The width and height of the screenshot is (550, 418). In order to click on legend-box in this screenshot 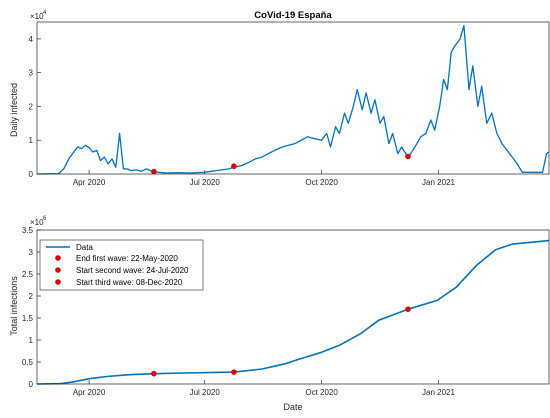, I will do `click(121, 265)`.